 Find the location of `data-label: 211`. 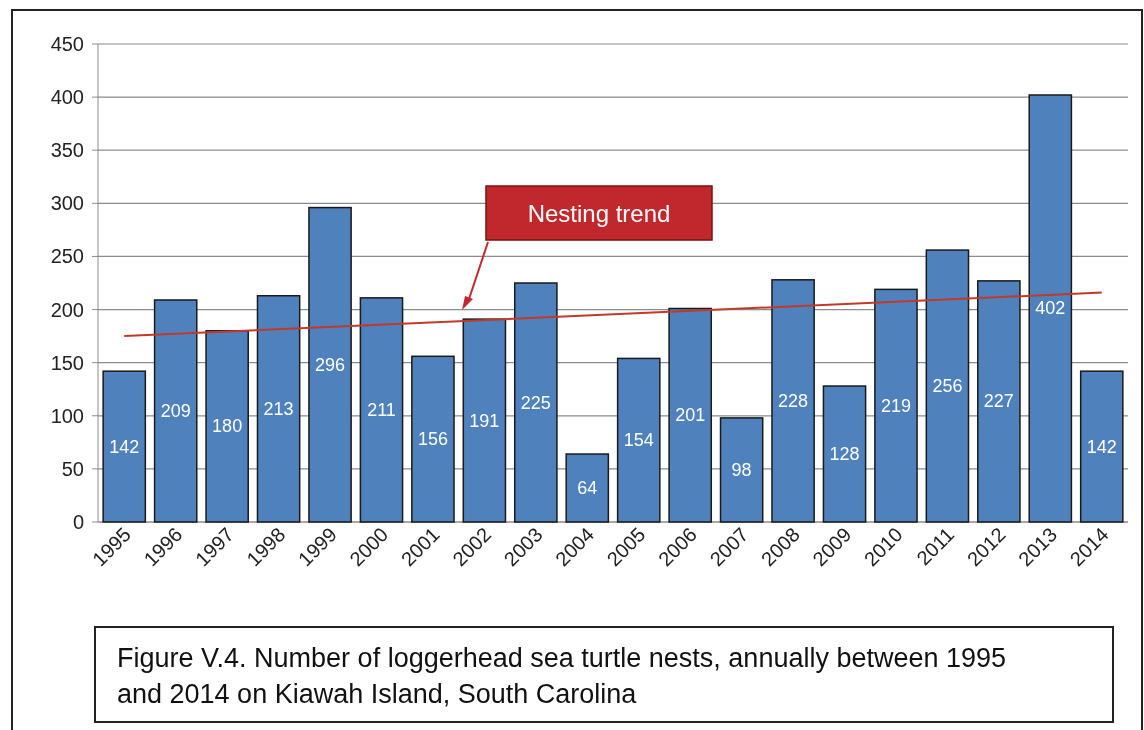

data-label: 211 is located at coordinates (381, 409).